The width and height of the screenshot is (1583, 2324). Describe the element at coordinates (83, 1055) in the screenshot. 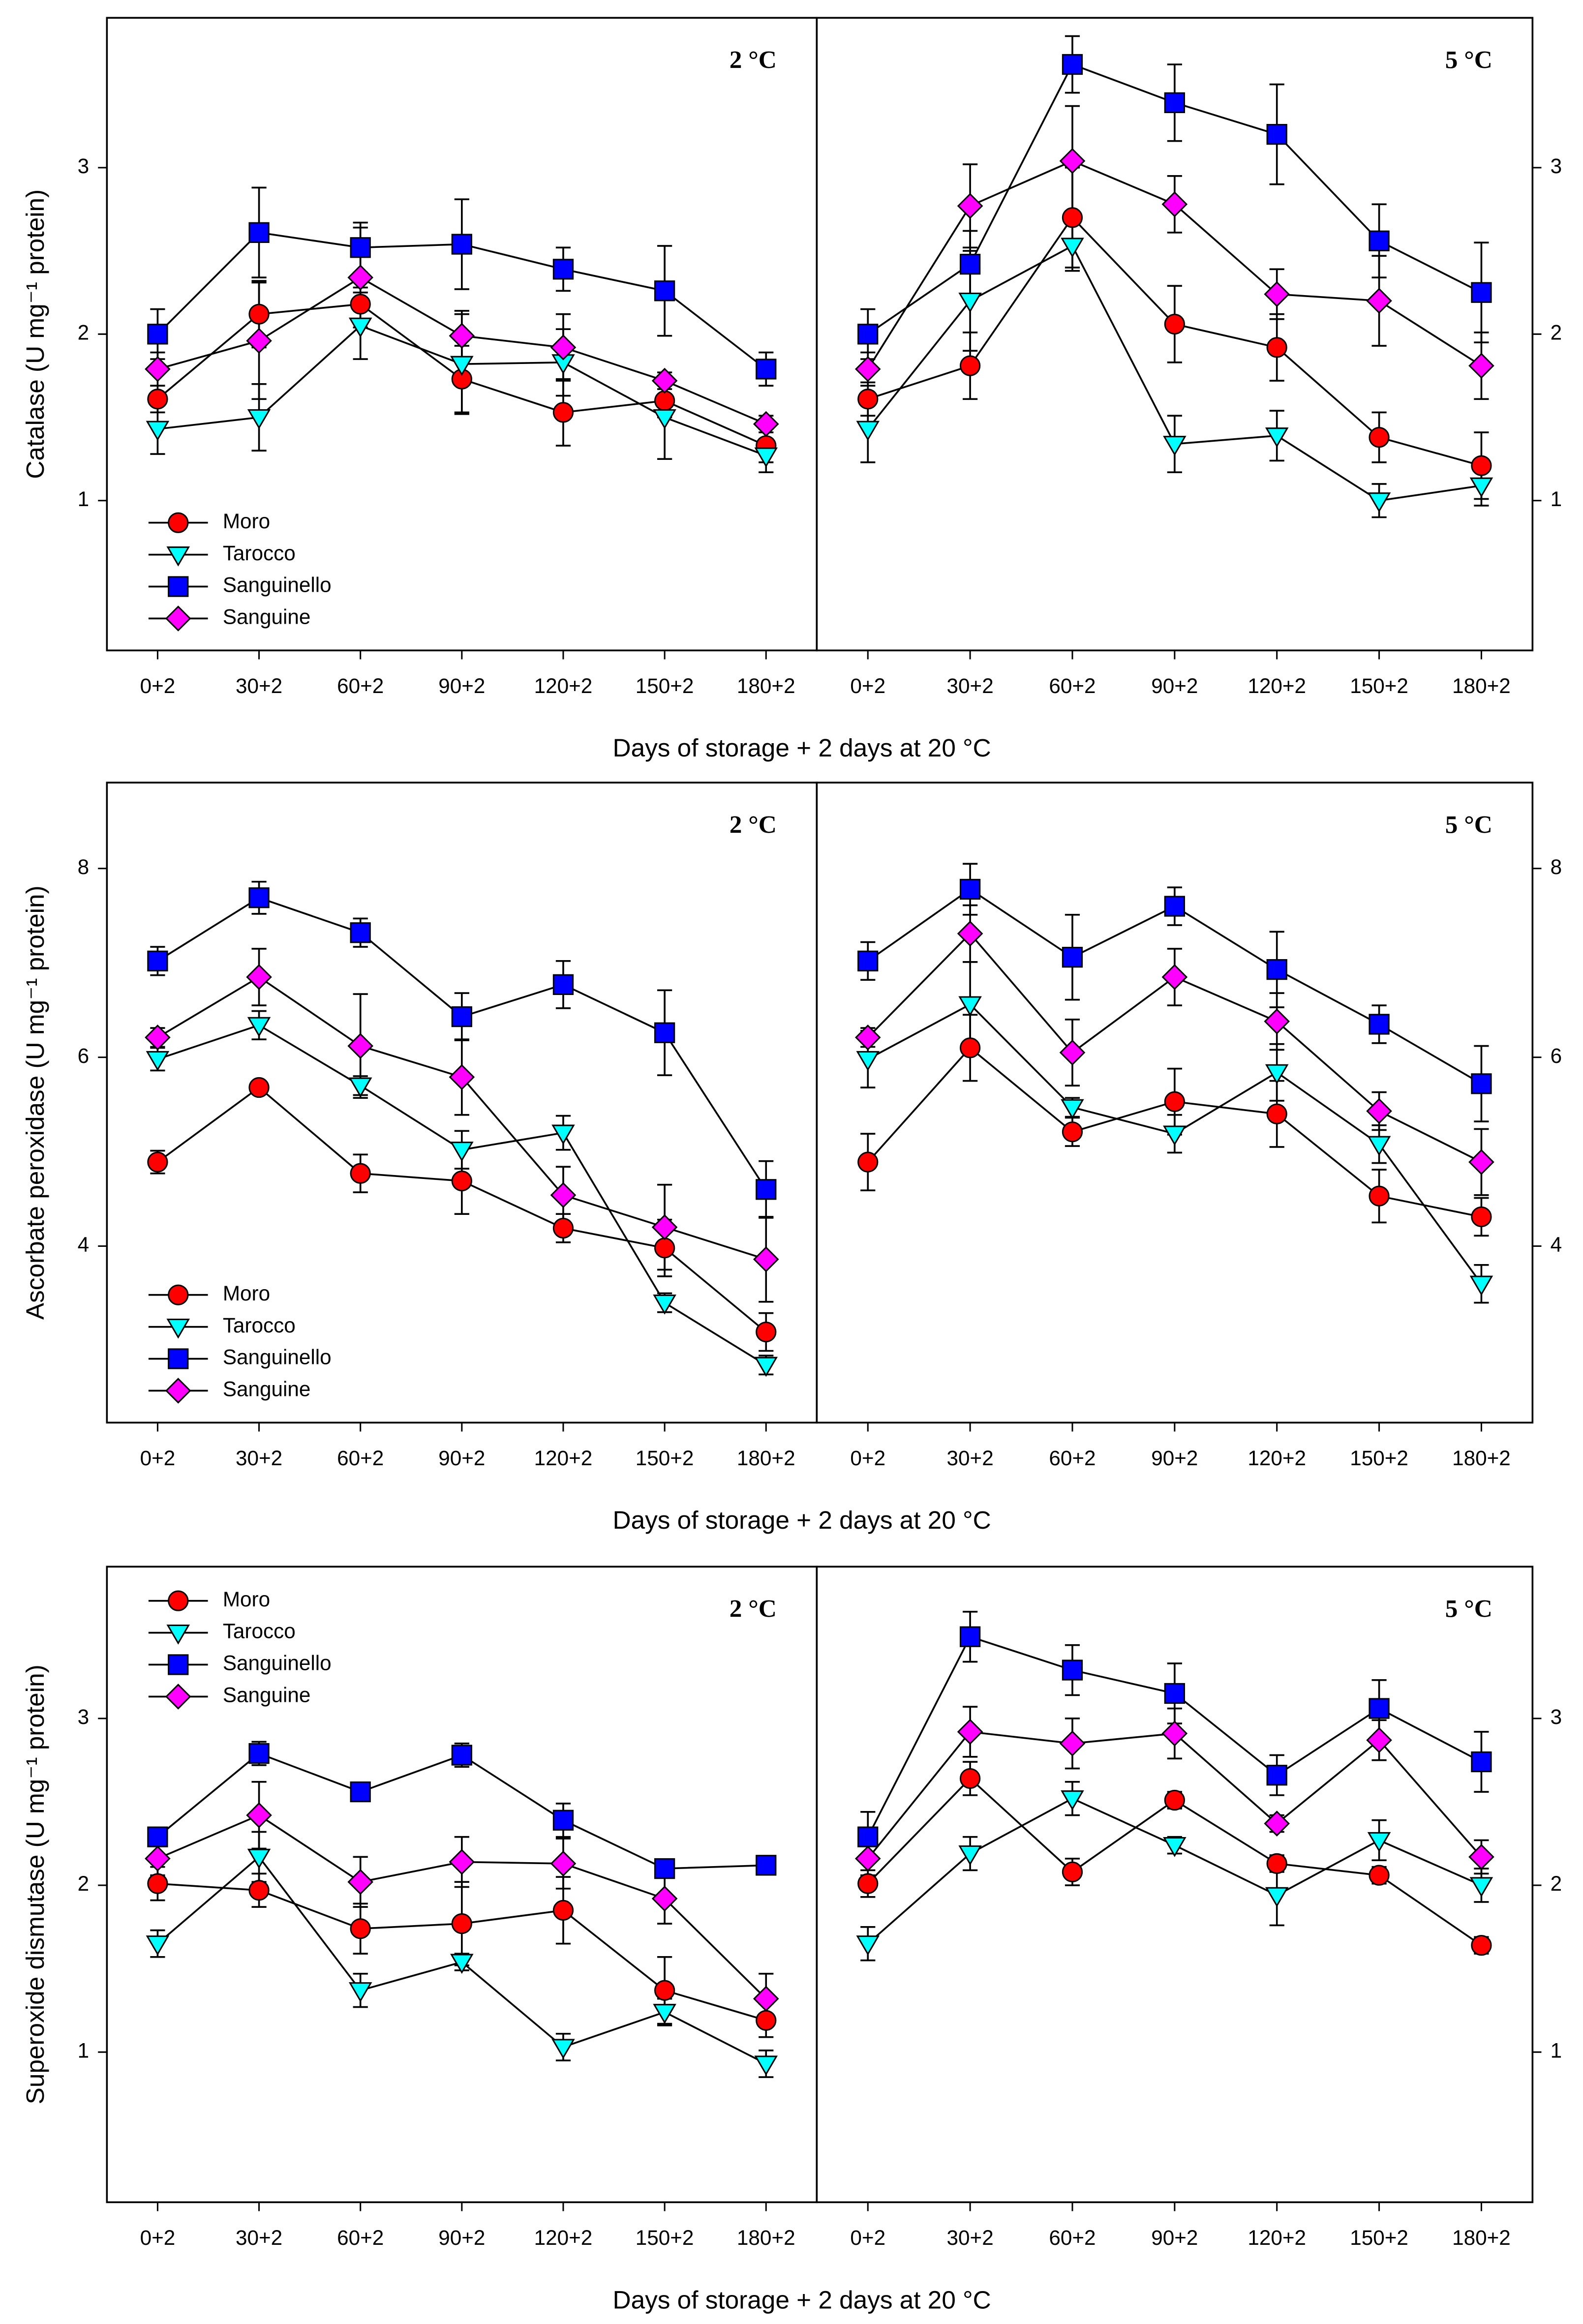

I see `y-tick-label: 6` at that location.